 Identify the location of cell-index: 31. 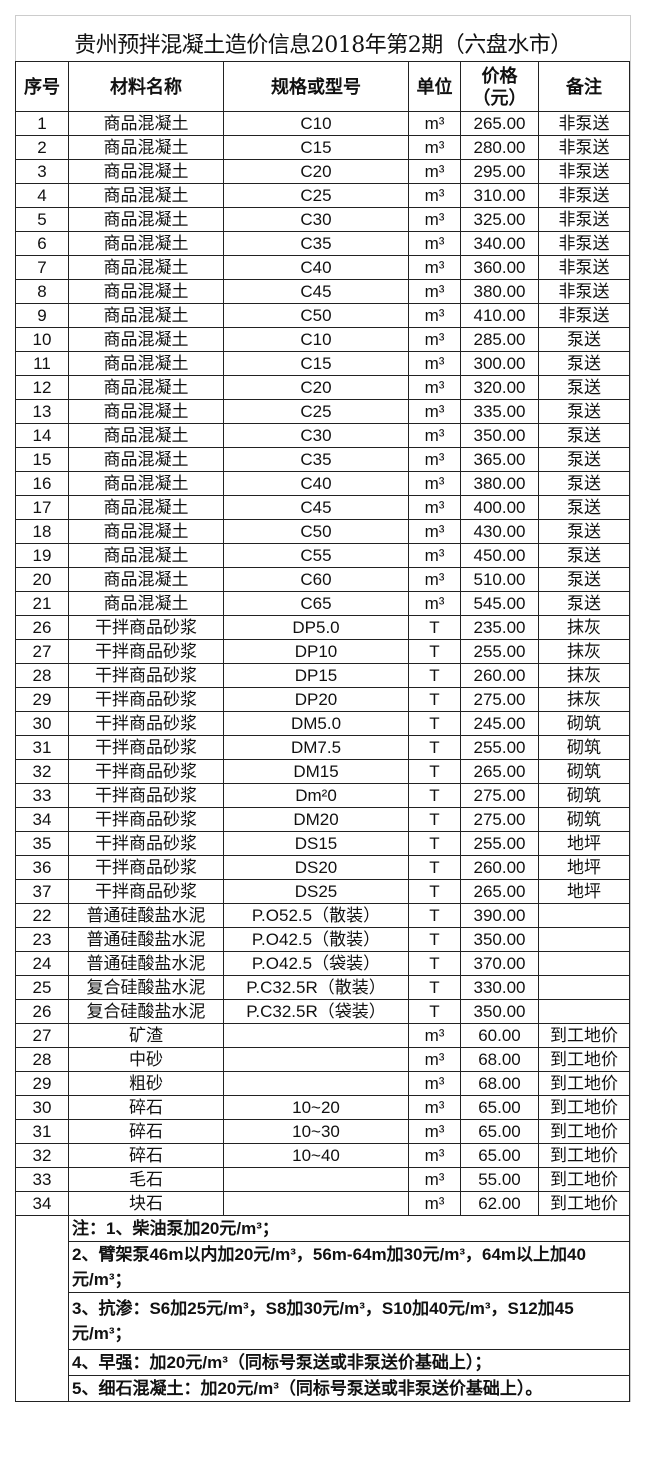
(42, 747).